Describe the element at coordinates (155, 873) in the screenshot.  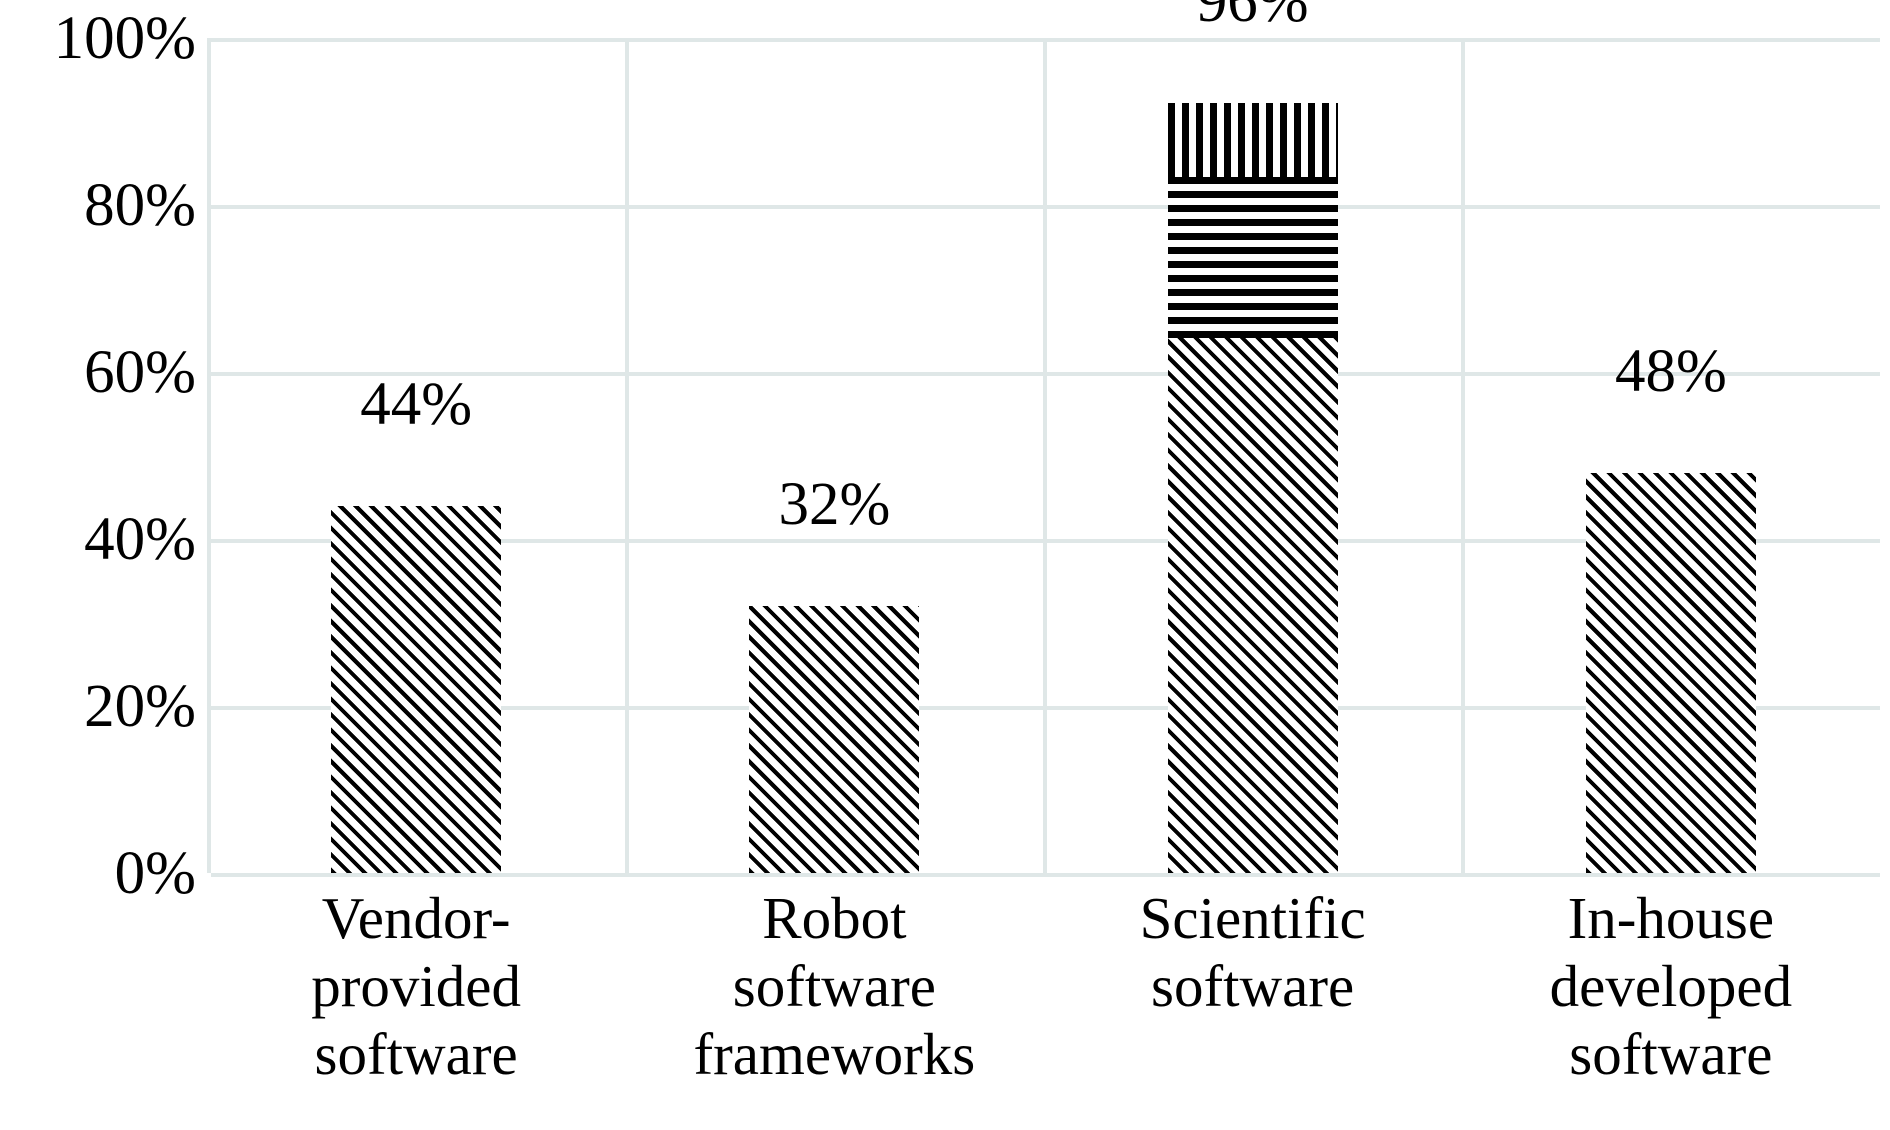
I see `y-axis-tick-0: 0%` at that location.